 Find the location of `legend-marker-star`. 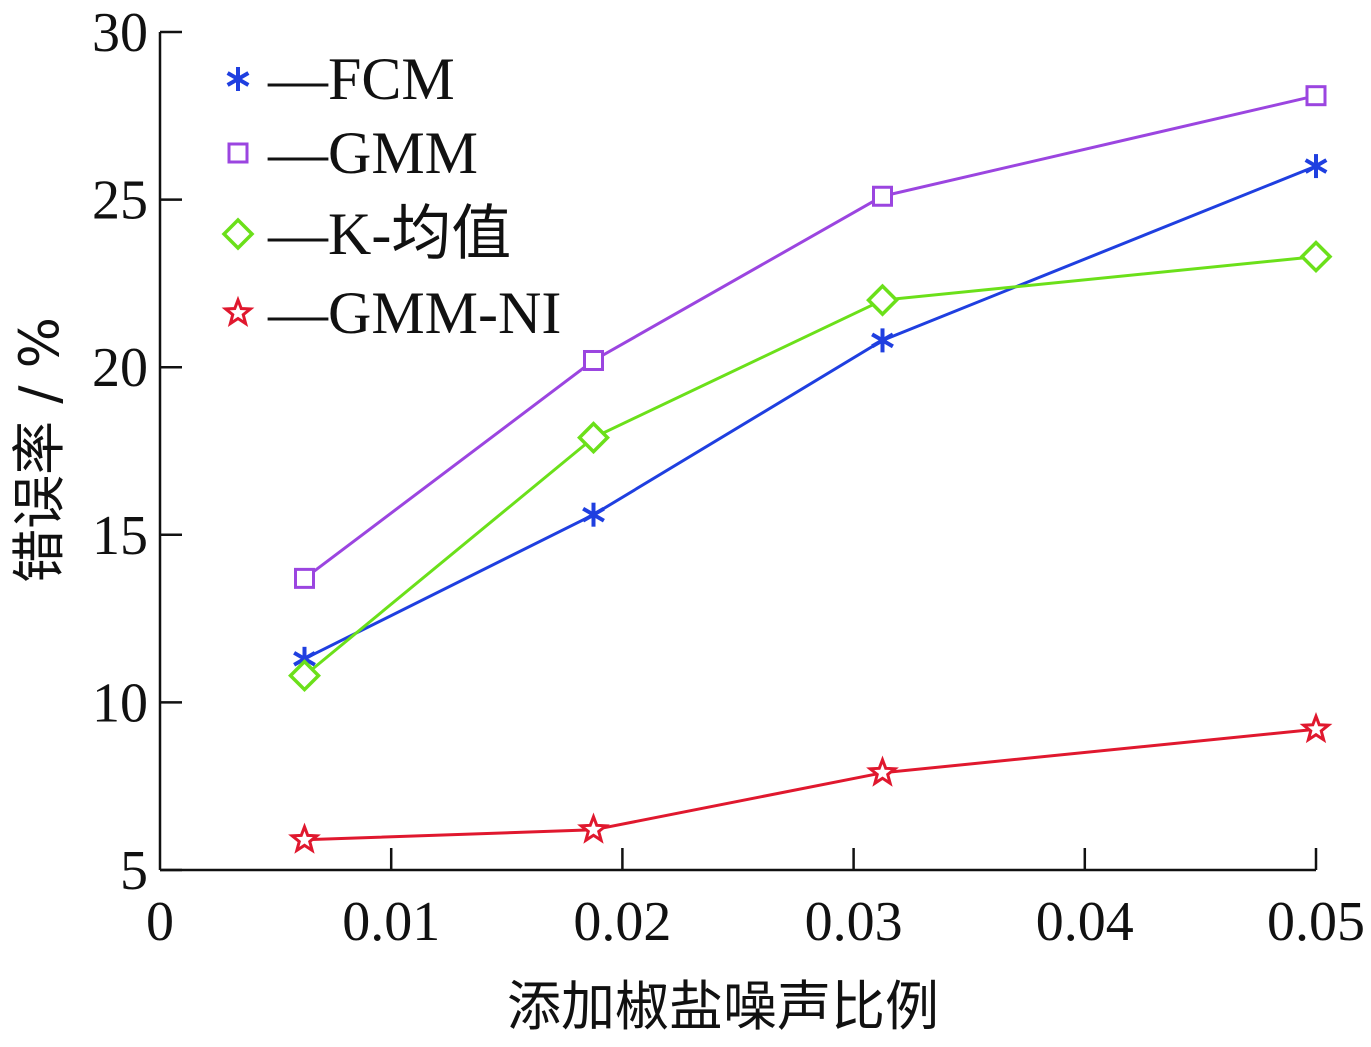

legend-marker-star is located at coordinates (238, 311).